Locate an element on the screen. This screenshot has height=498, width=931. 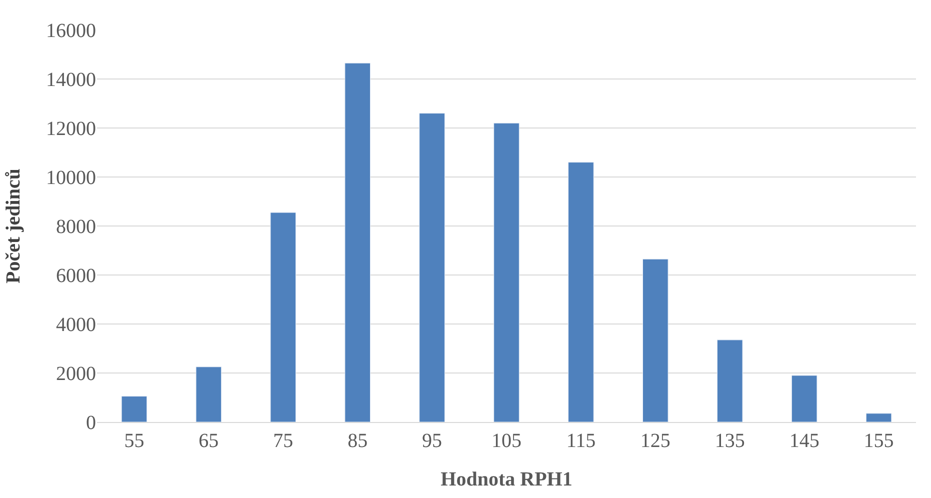
x-axis-title: Hodnota RPH1 is located at coordinates (506, 479).